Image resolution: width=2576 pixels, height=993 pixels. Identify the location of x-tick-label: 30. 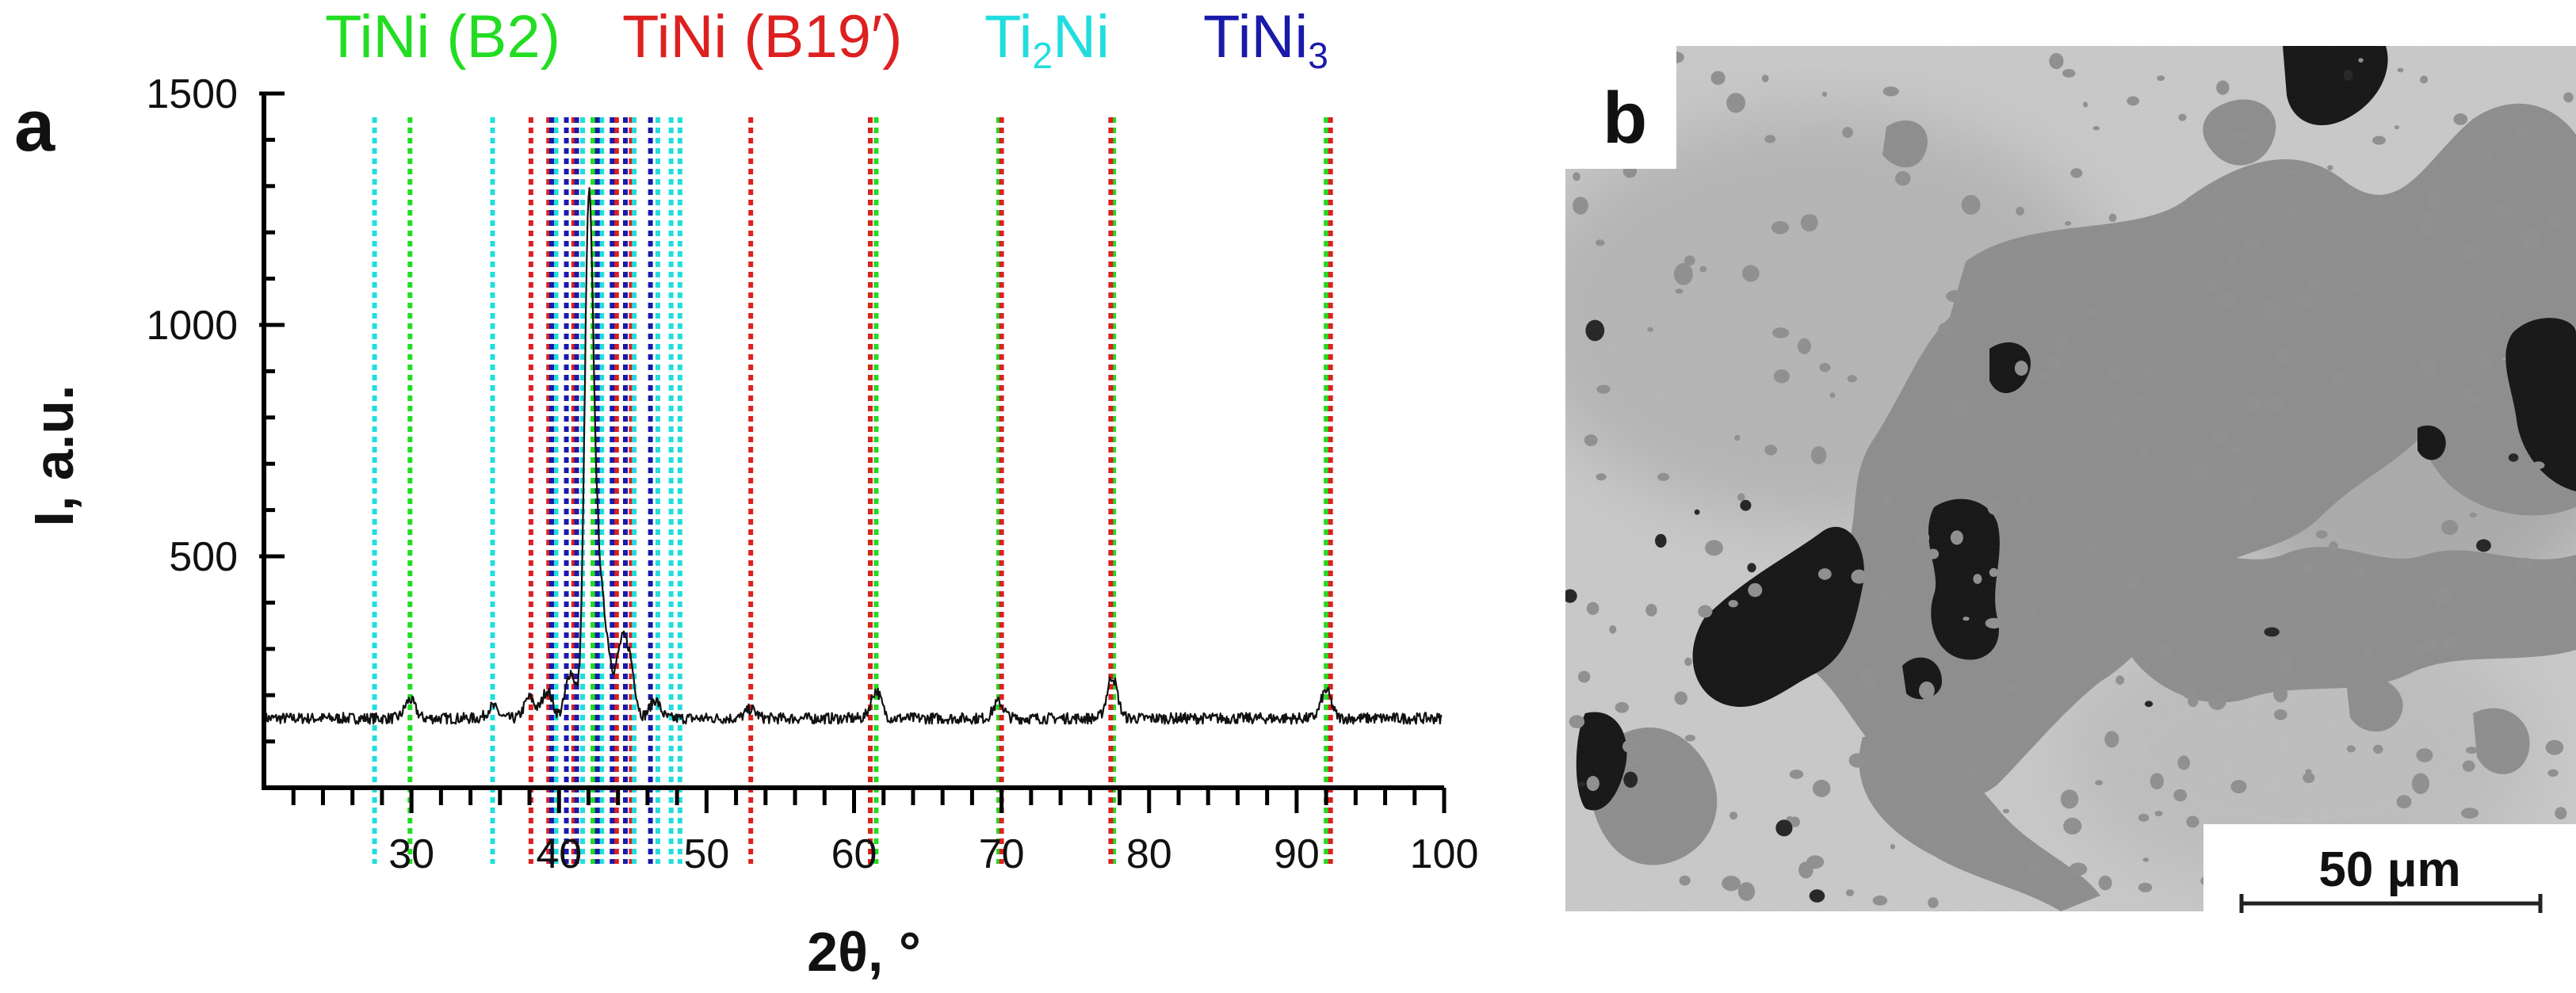
(411, 854).